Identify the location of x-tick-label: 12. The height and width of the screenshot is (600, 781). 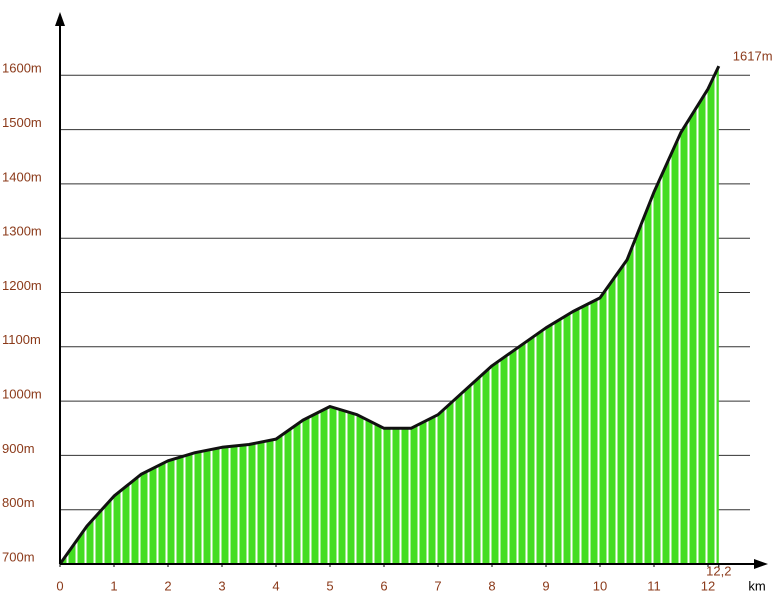
(708, 585).